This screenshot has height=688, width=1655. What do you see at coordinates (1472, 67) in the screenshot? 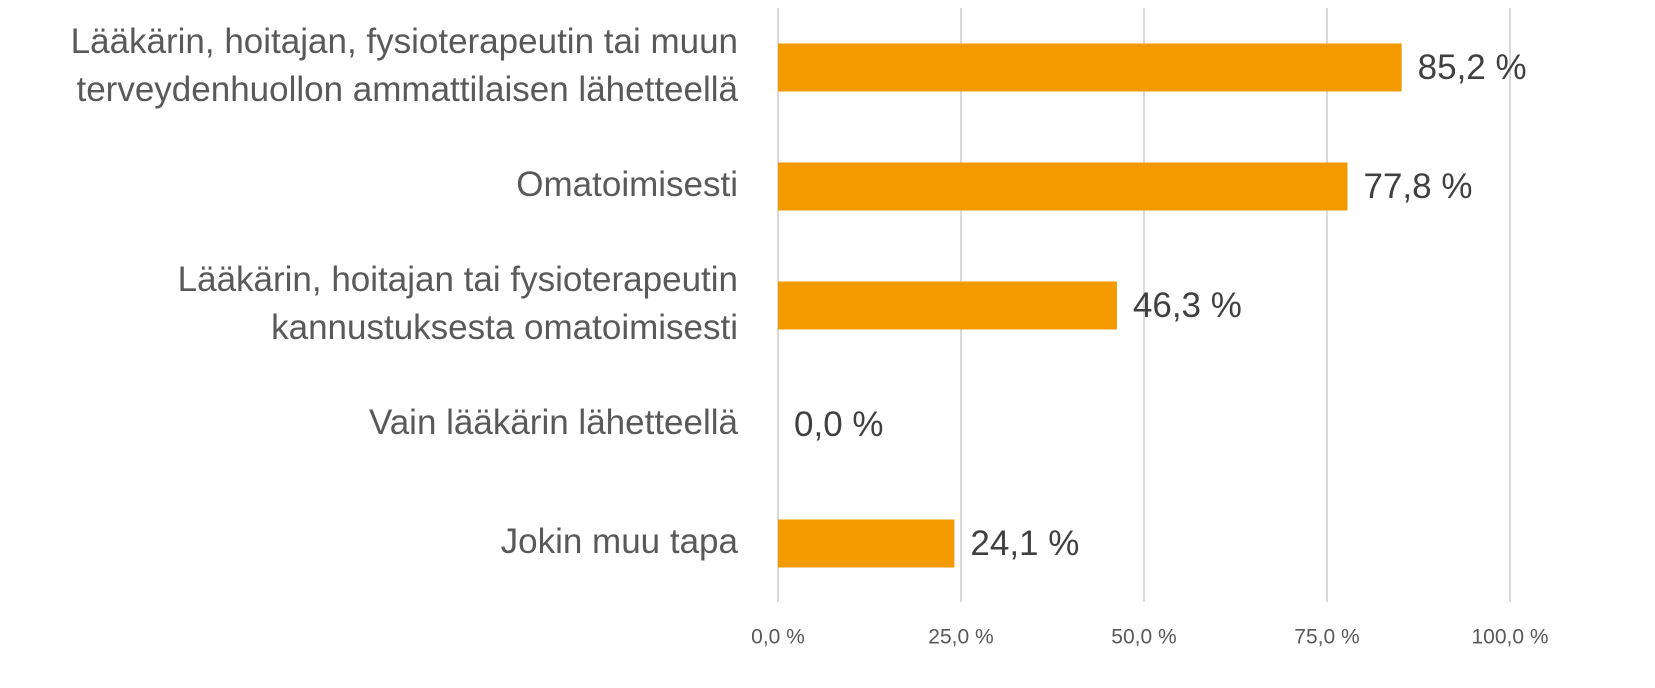
I see `value-label: 85,2 %` at bounding box center [1472, 67].